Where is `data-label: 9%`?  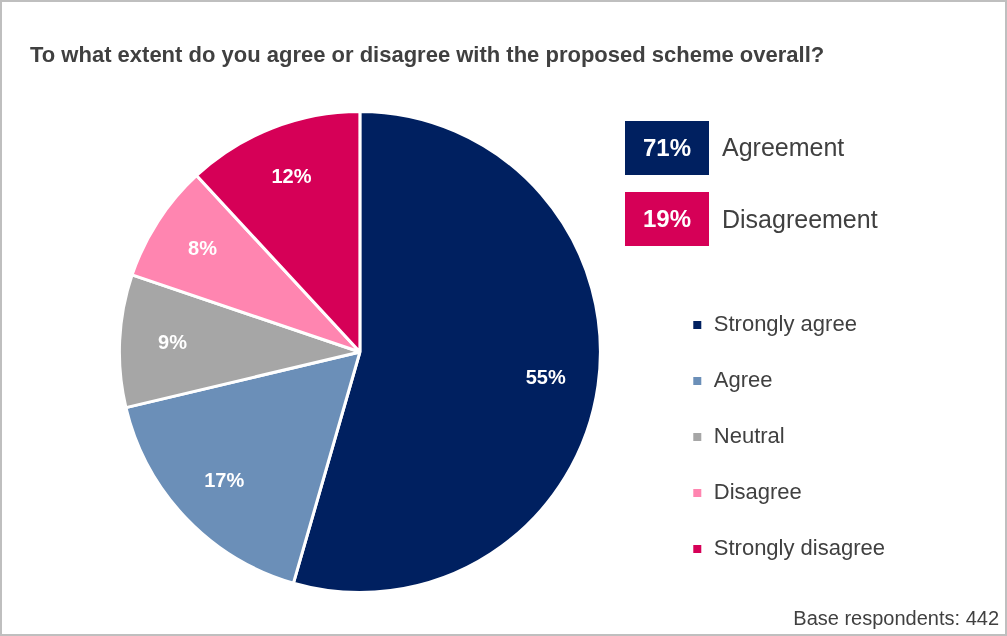 data-label: 9% is located at coordinates (173, 341).